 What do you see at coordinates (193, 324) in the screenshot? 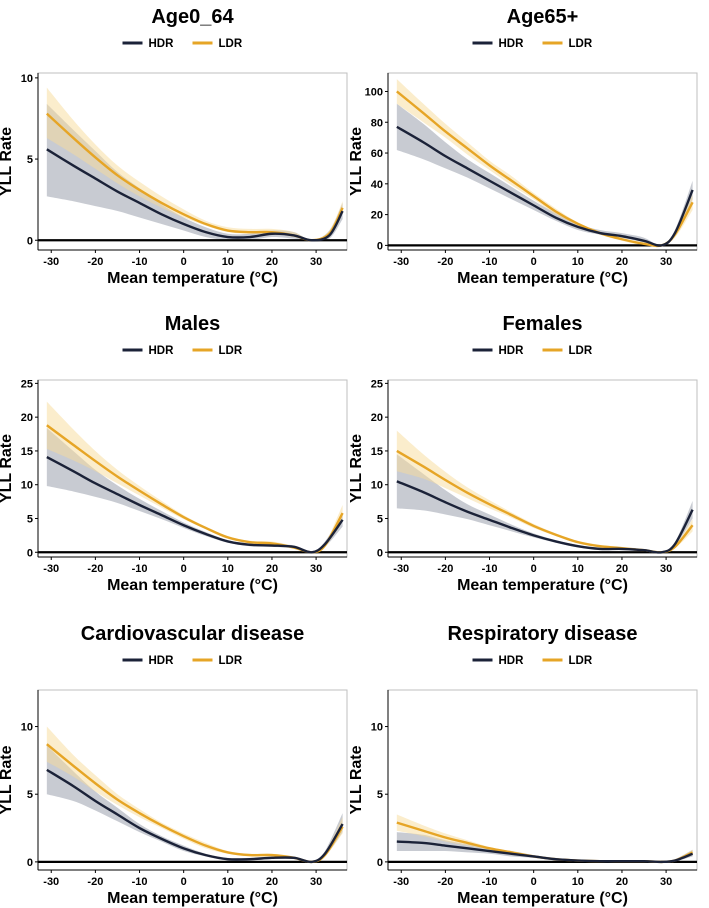
I see `chart-title: Males` at bounding box center [193, 324].